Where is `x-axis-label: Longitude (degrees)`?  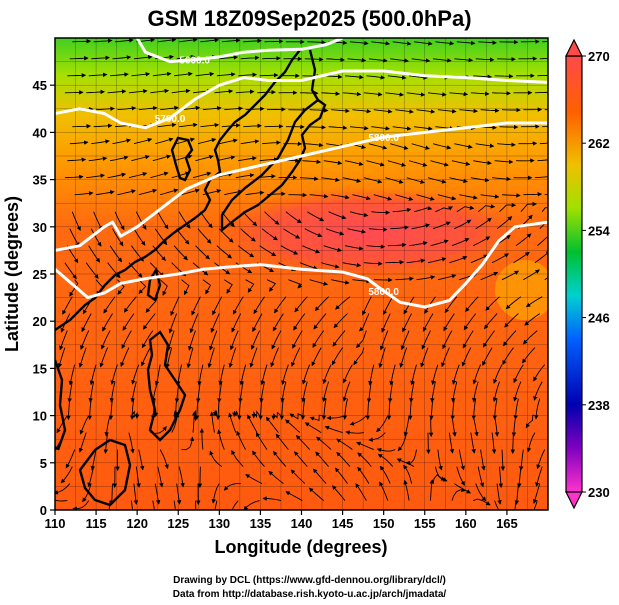 x-axis-label: Longitude (degrees) is located at coordinates (300, 547).